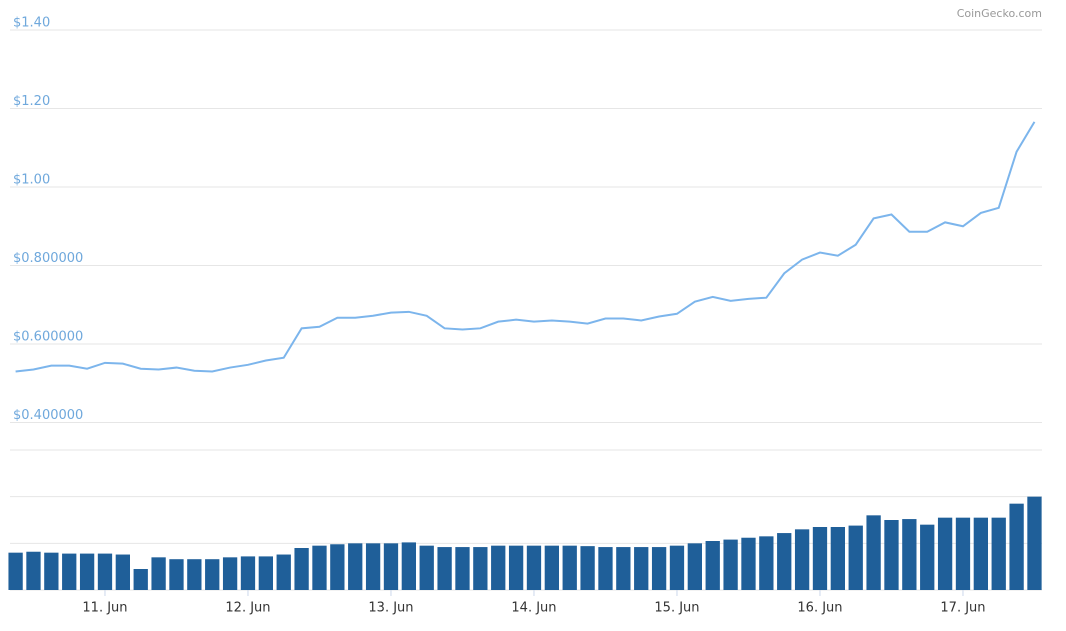 Image resolution: width=1066 pixels, height=631 pixels. Describe the element at coordinates (676, 608) in the screenshot. I see `x-tick-label: 15. Jun` at that location.